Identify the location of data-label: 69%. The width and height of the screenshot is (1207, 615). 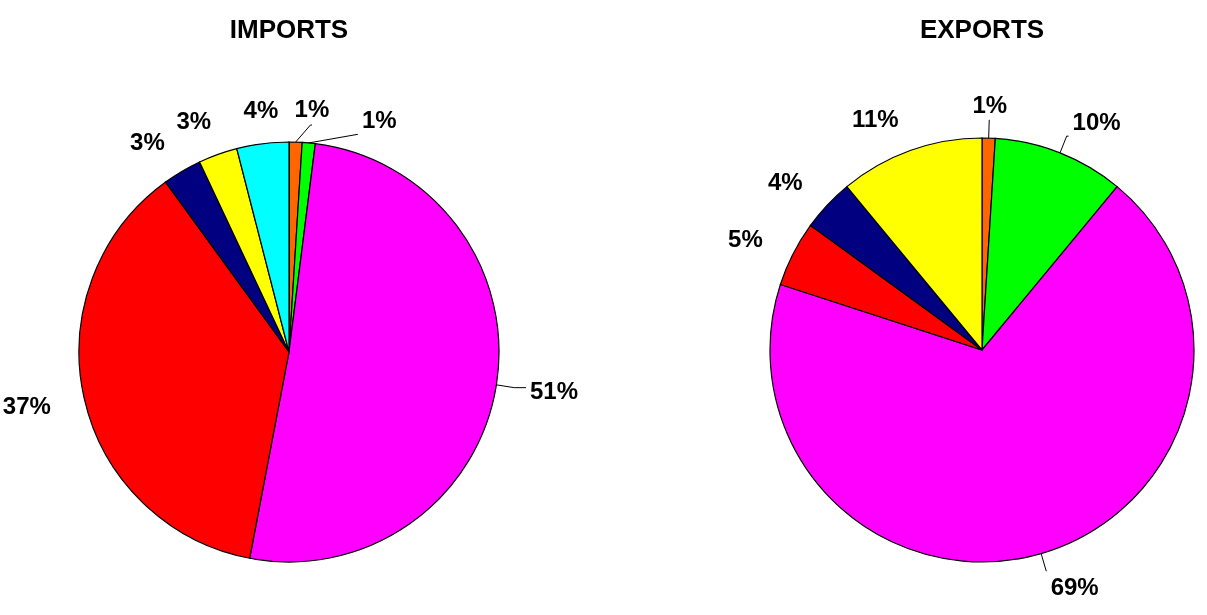
(1074, 586).